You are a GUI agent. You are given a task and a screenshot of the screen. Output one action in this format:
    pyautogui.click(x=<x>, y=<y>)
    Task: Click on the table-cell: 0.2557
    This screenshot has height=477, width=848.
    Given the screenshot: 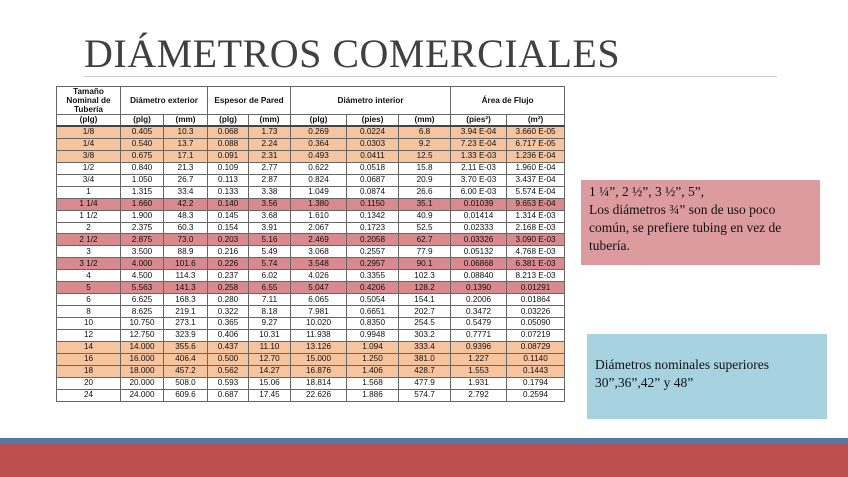 What is the action you would take?
    pyautogui.click(x=373, y=252)
    